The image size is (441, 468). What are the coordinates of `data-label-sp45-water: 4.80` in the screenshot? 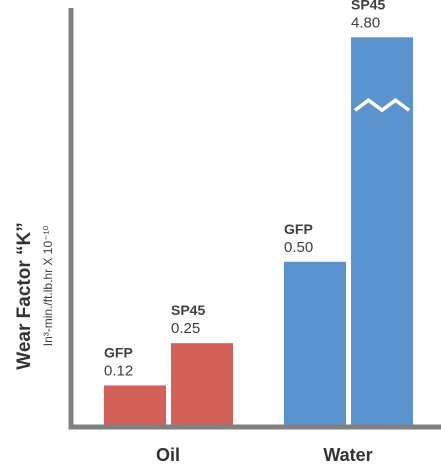 It's located at (365, 22).